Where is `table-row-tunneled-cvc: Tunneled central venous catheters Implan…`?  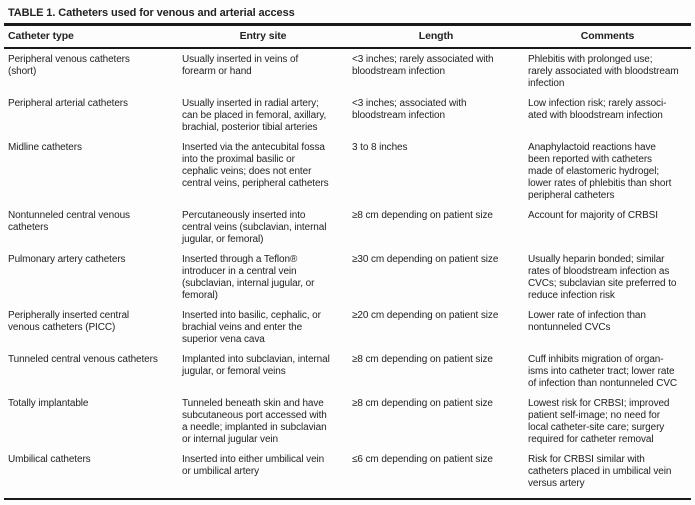
table-row-tunneled-cvc: Tunneled central venous catheters Implan… is located at coordinates (347, 376).